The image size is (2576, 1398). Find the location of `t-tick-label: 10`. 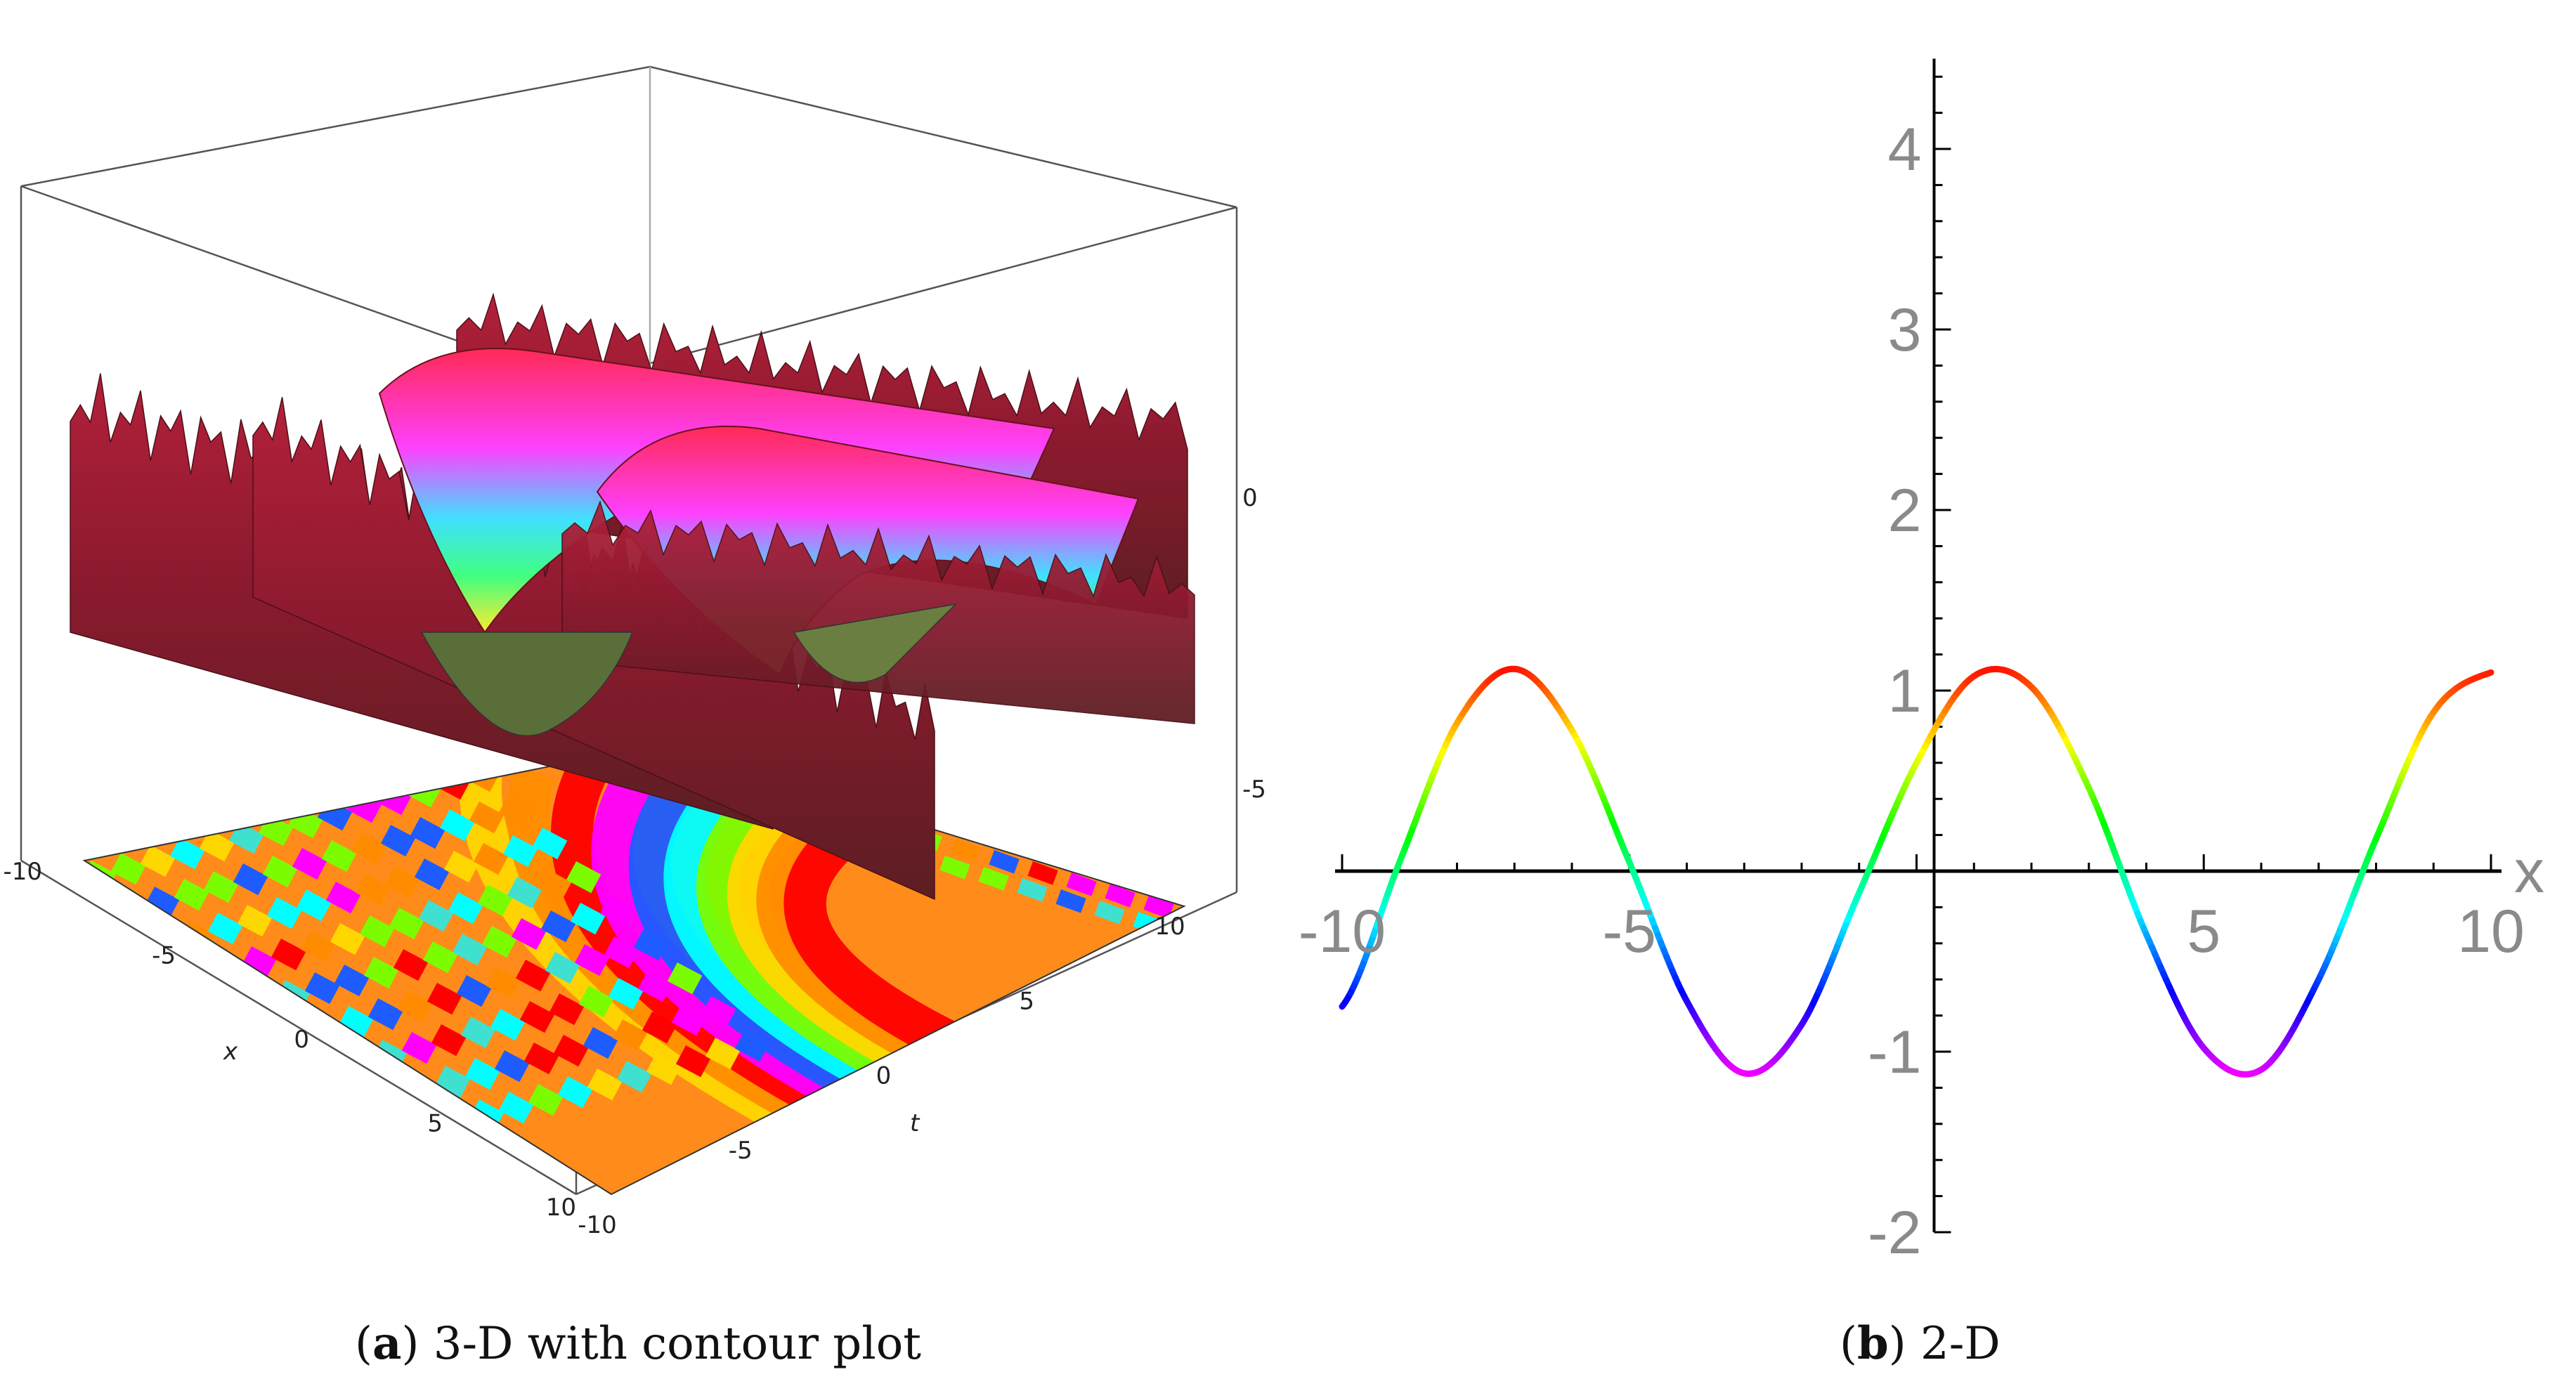

t-tick-label: 10 is located at coordinates (1169, 927).